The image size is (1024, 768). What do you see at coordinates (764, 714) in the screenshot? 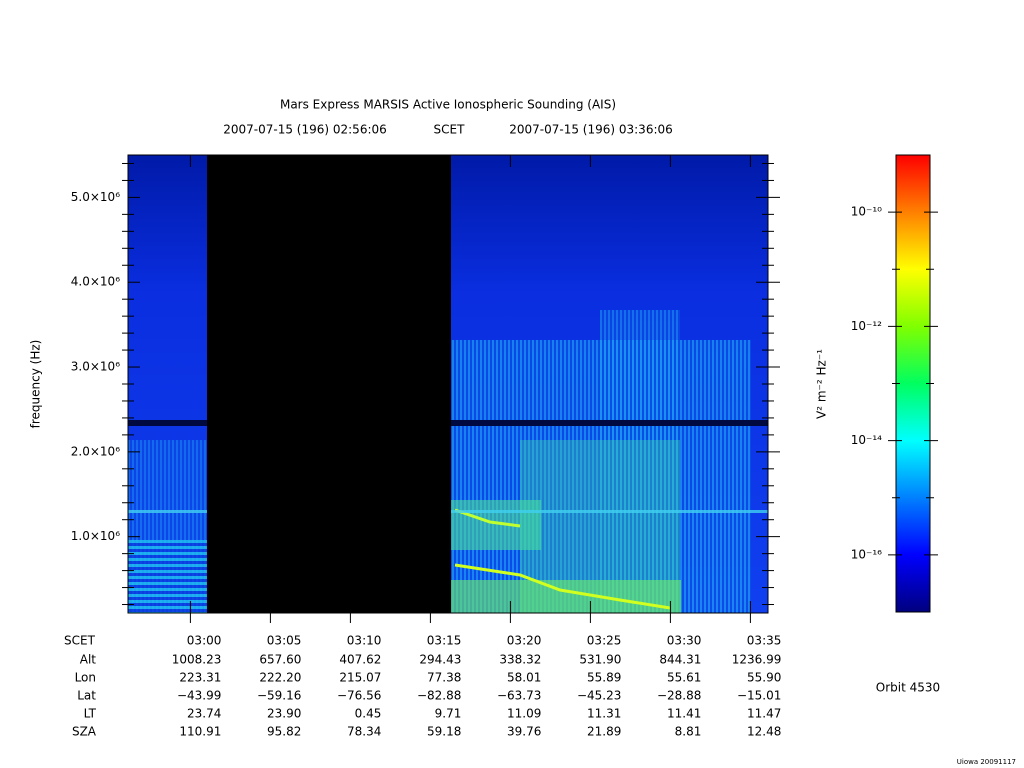
I see `ephemeris-value: 11.47` at bounding box center [764, 714].